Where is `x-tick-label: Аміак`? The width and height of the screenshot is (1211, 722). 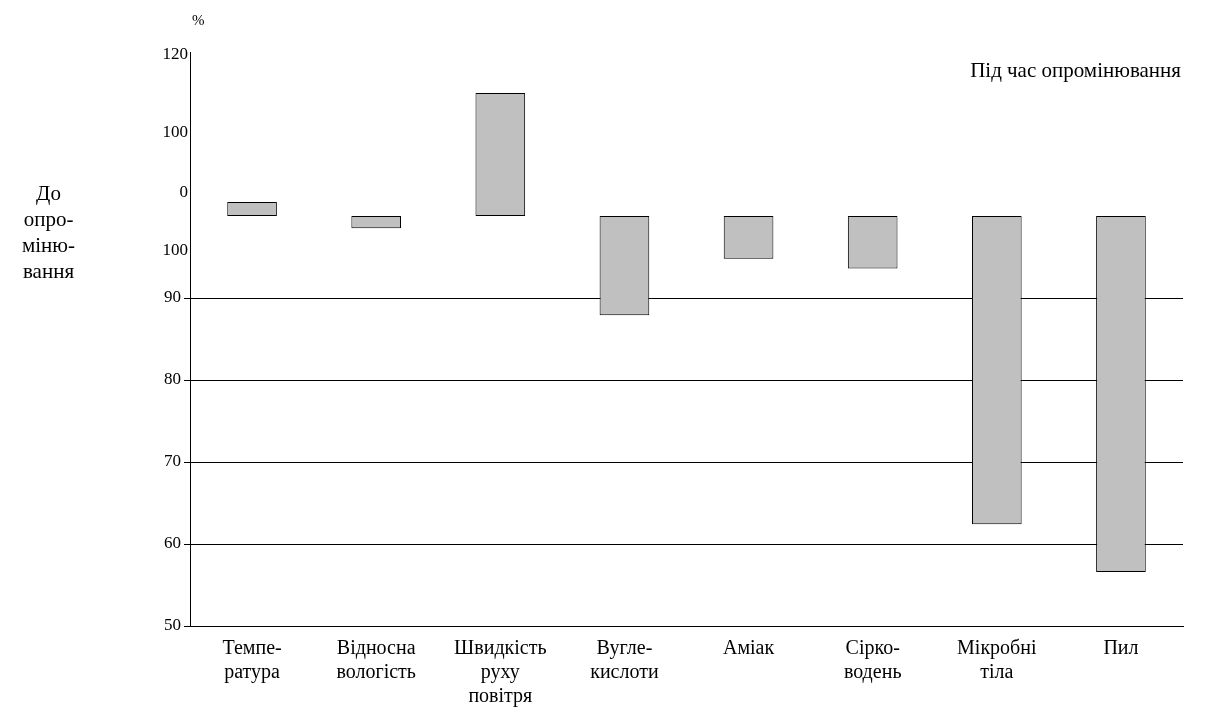 x-tick-label: Аміак is located at coordinates (748, 647).